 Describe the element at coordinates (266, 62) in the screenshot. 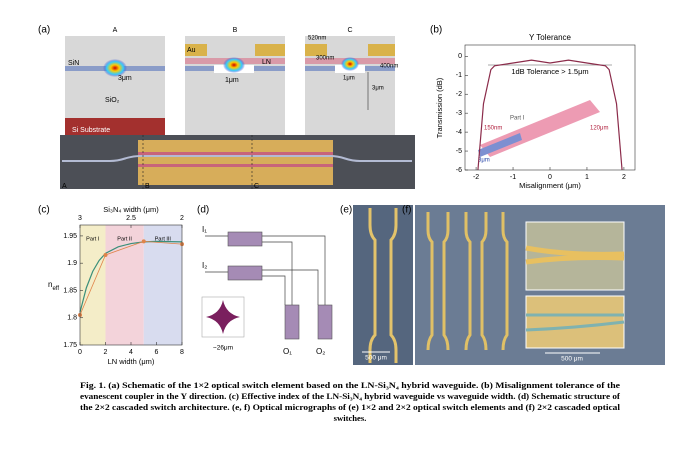

I see `label: LN` at that location.